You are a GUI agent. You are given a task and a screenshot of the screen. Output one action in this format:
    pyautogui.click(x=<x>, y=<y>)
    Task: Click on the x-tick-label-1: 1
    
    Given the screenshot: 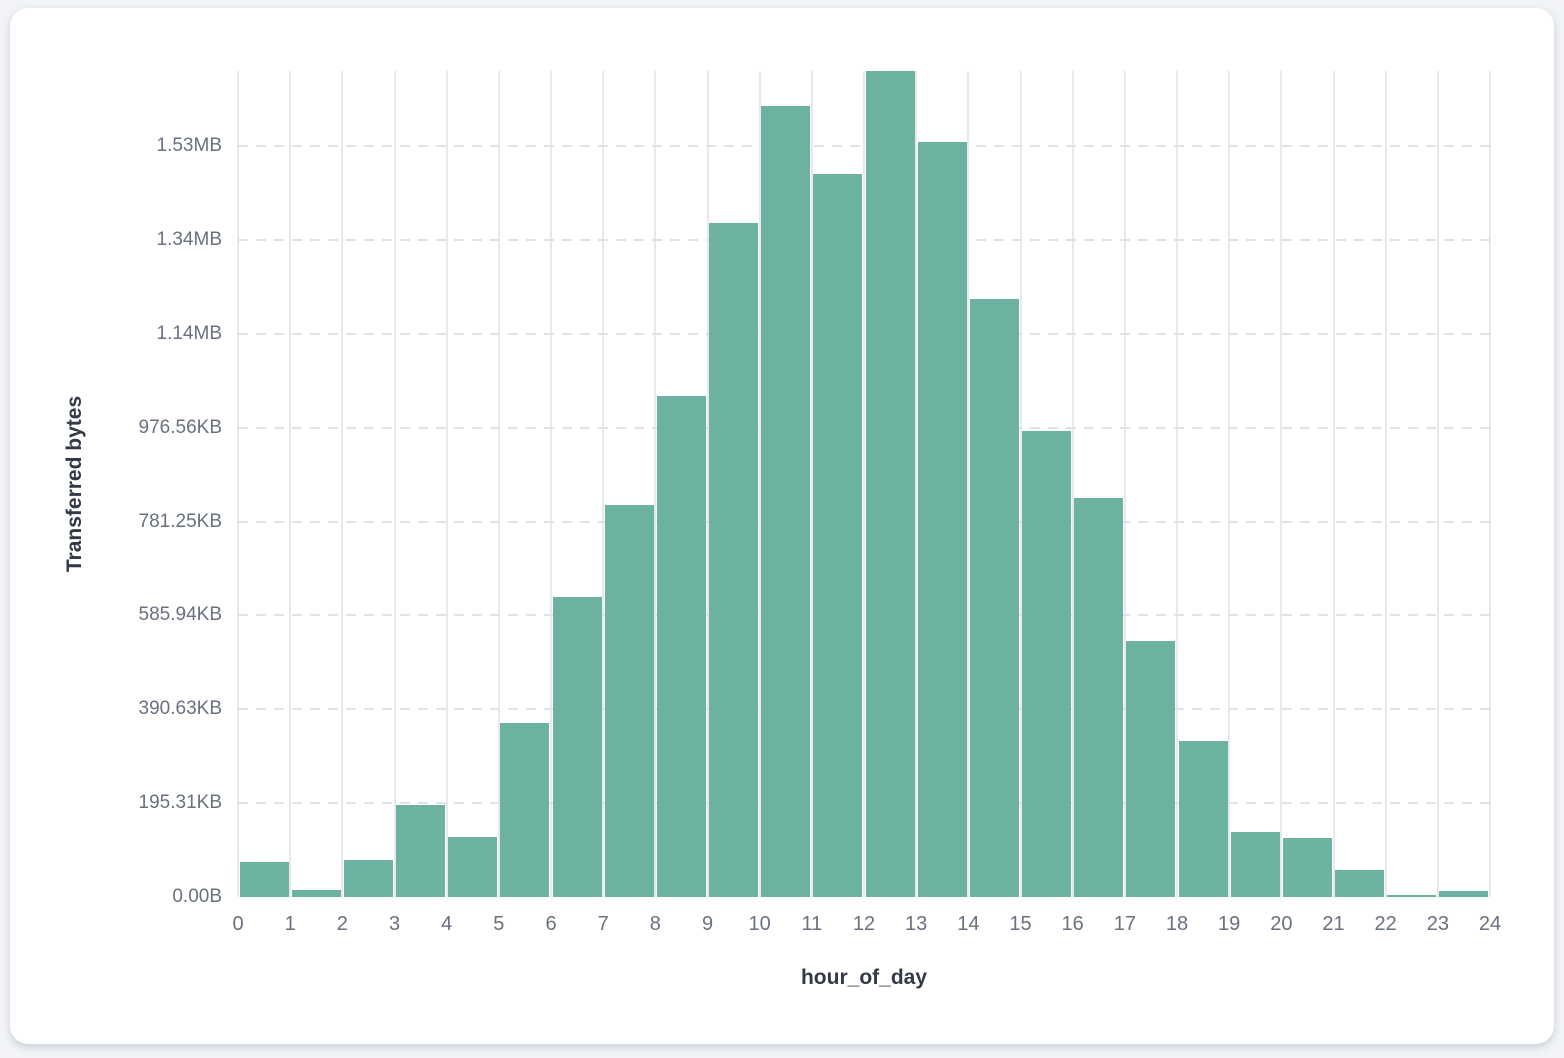 What is the action you would take?
    pyautogui.click(x=290, y=924)
    